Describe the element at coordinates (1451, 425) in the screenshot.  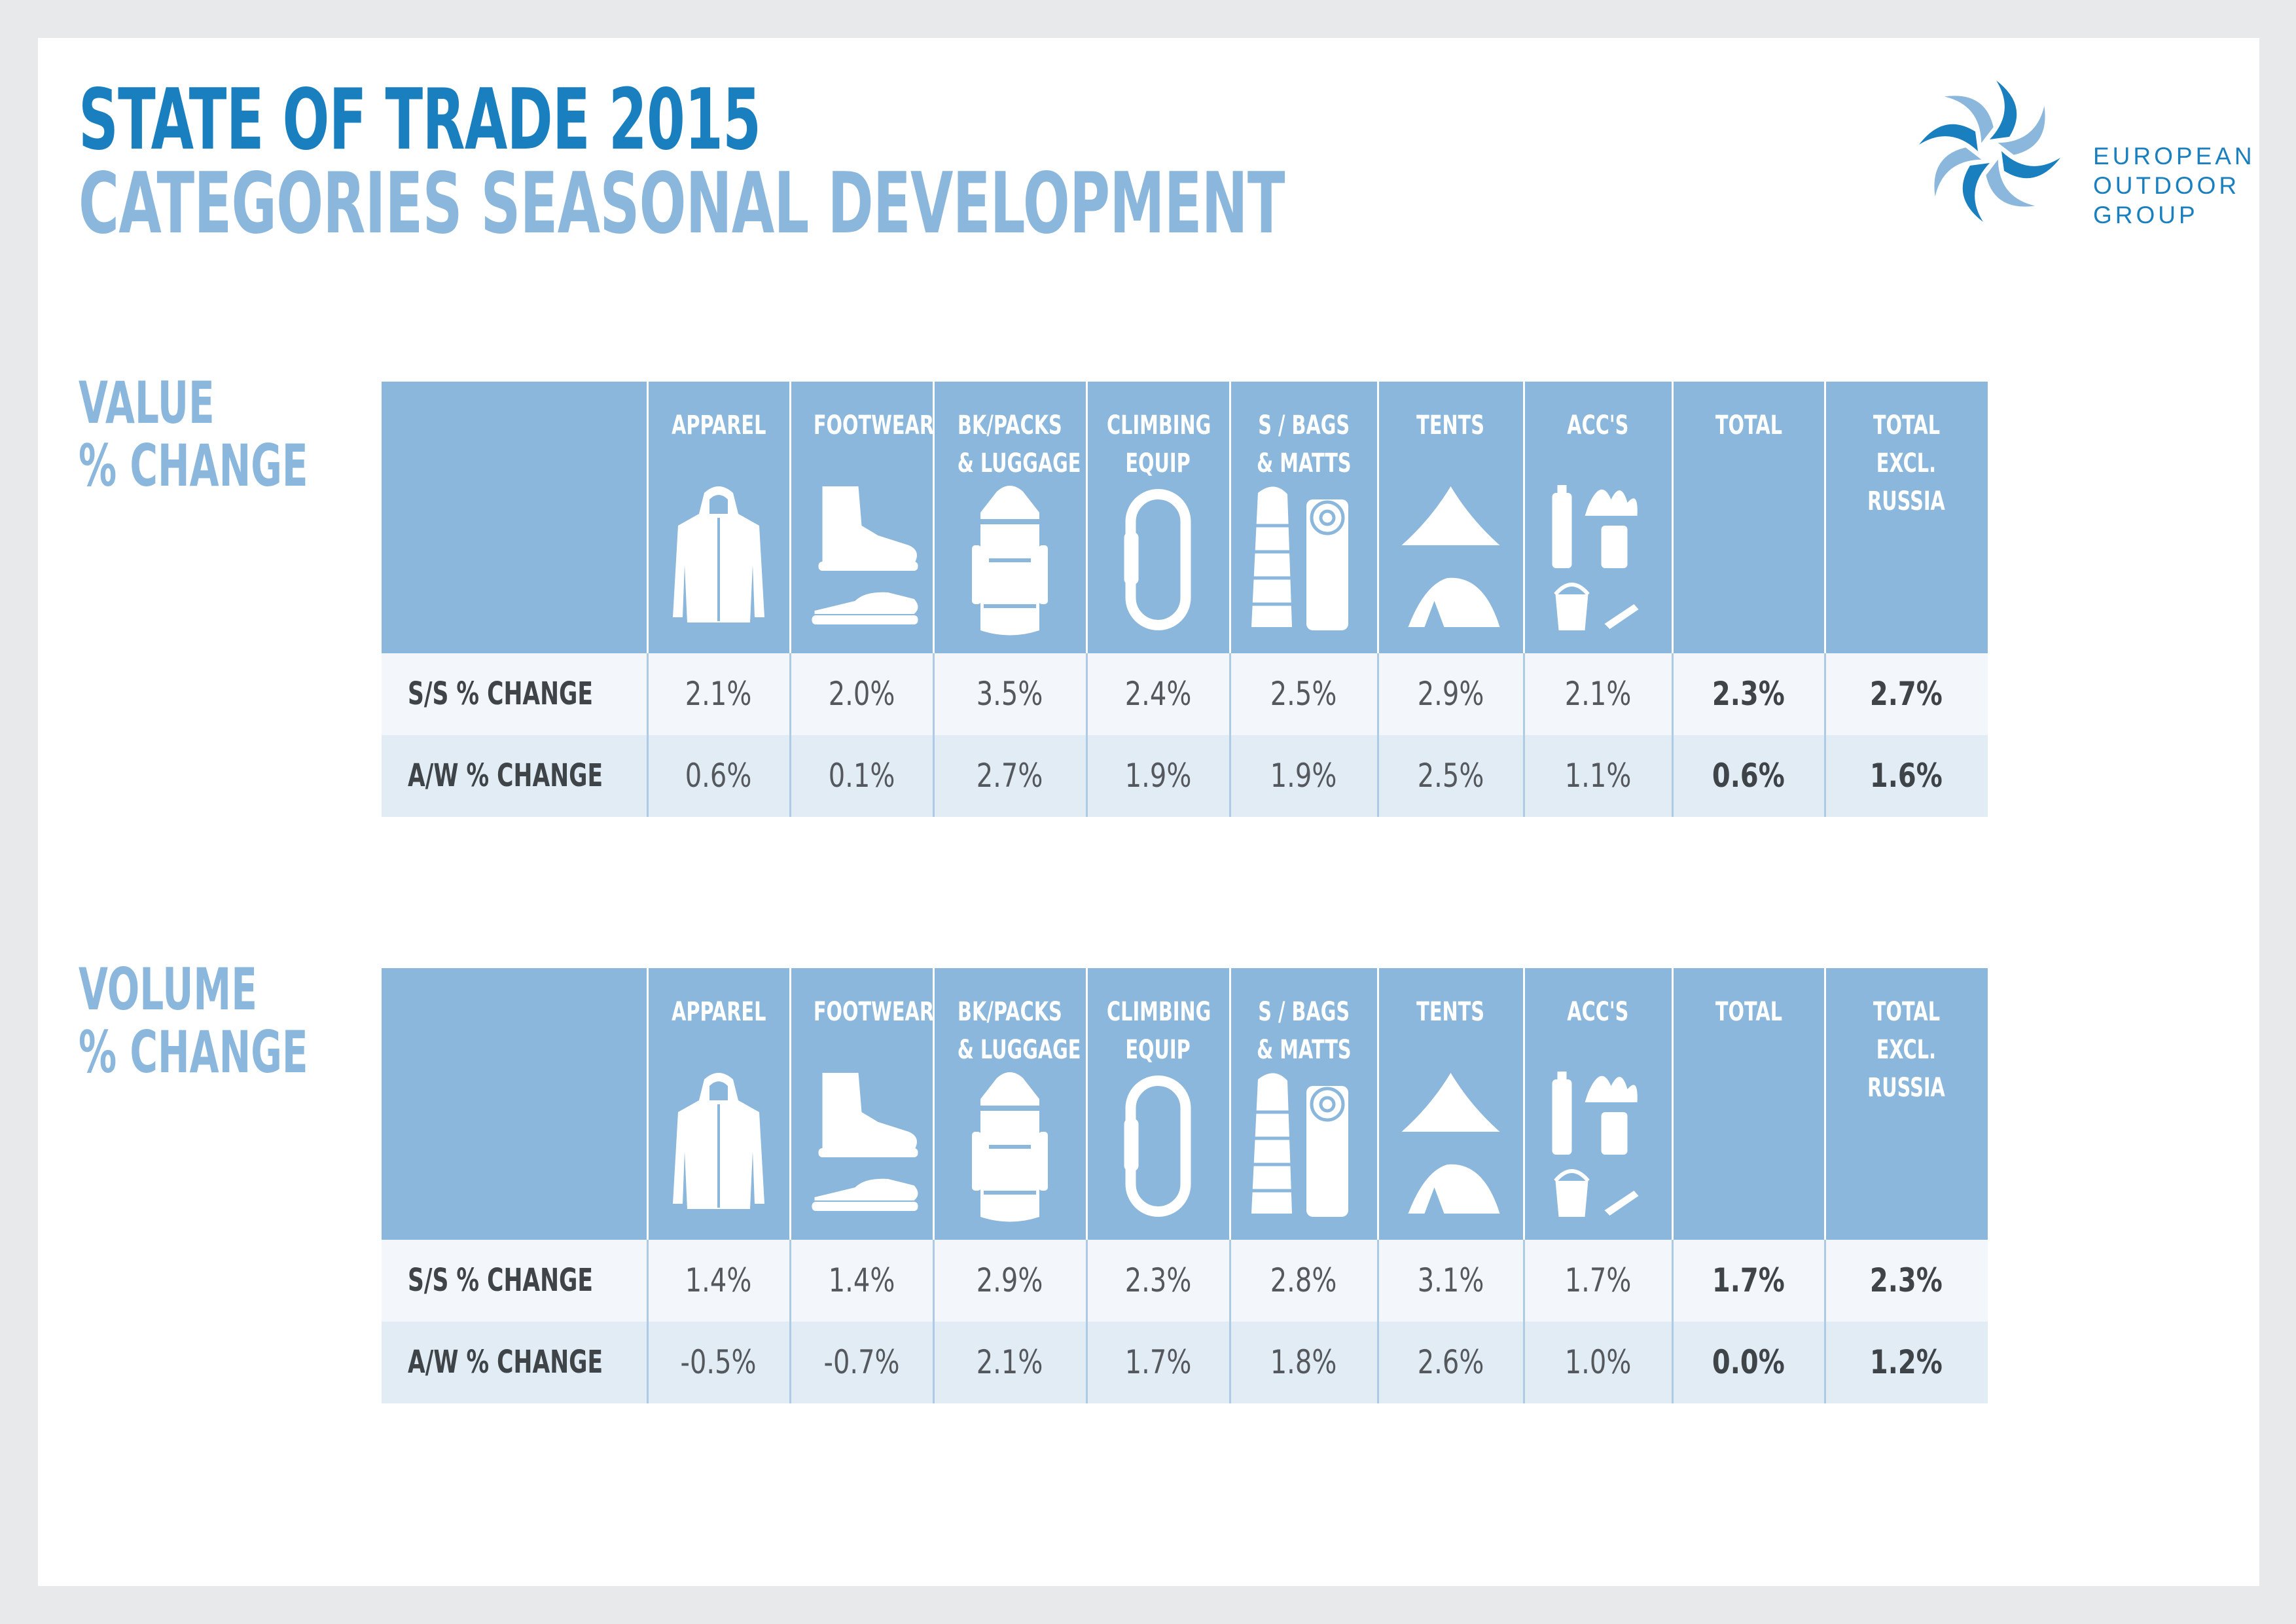
I see `column-header-label: TENTS` at that location.